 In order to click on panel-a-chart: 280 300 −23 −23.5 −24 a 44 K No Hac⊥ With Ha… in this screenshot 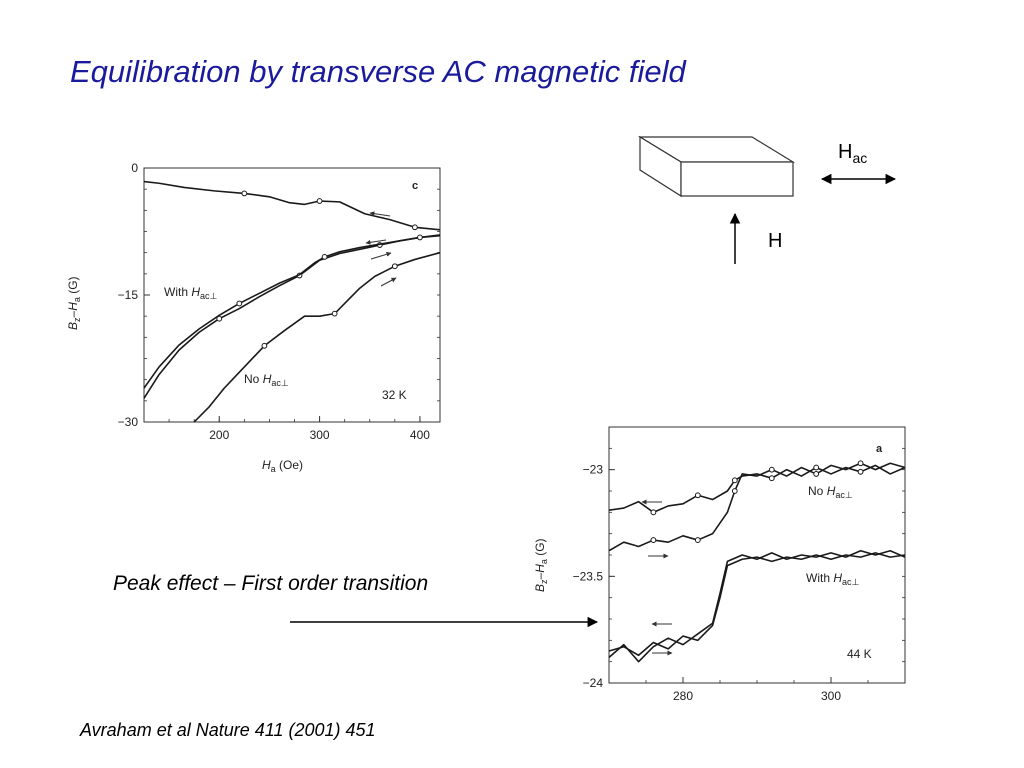, I will do `click(719, 564)`.